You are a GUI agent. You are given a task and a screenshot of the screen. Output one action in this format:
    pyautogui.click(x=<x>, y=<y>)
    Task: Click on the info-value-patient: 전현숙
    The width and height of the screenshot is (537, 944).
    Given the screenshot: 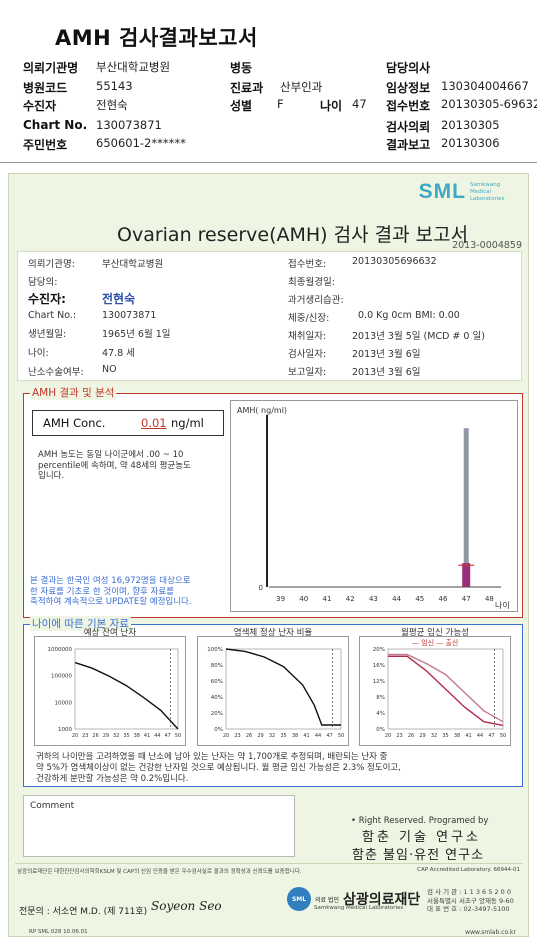 What is the action you would take?
    pyautogui.click(x=119, y=299)
    